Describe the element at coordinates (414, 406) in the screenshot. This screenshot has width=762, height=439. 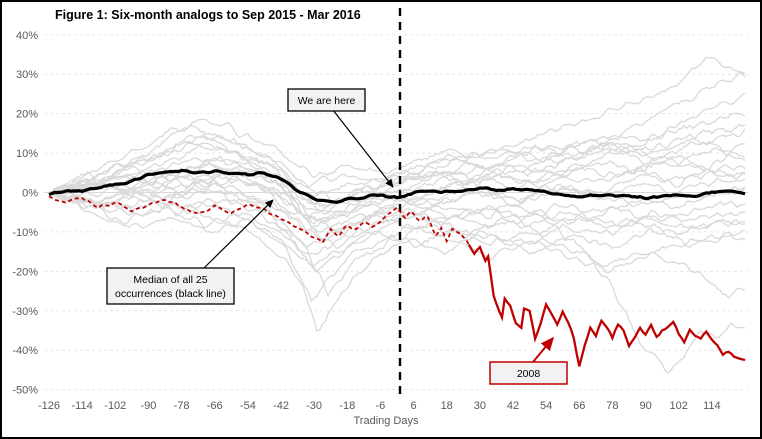
I see `x-tick-label: 6` at that location.